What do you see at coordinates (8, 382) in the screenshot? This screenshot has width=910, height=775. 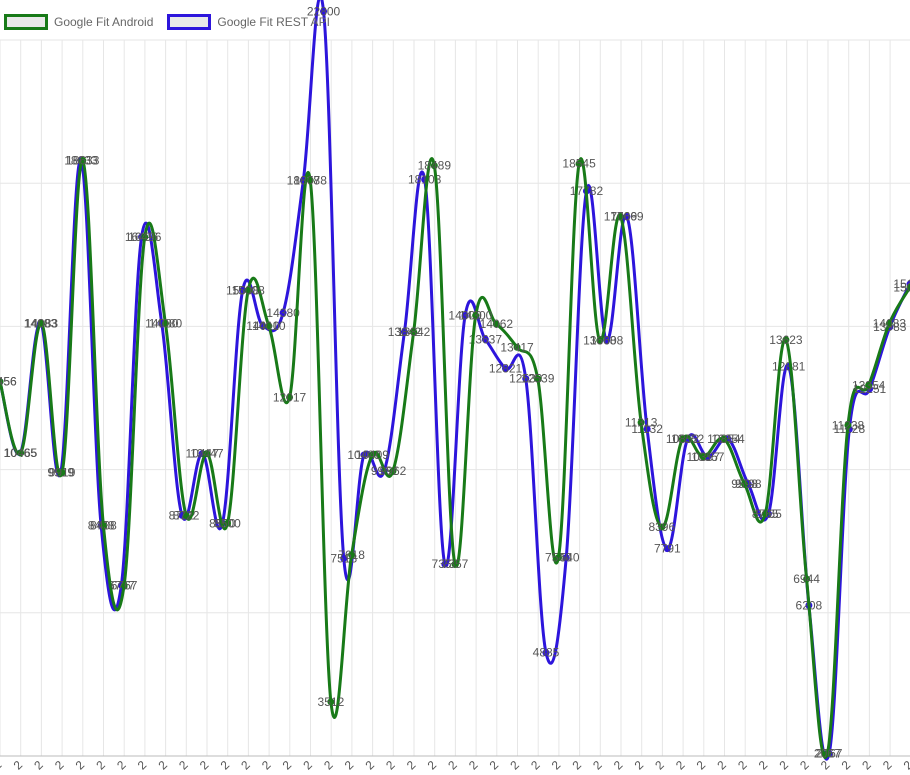 I see `data-value-label: 12456` at bounding box center [8, 382].